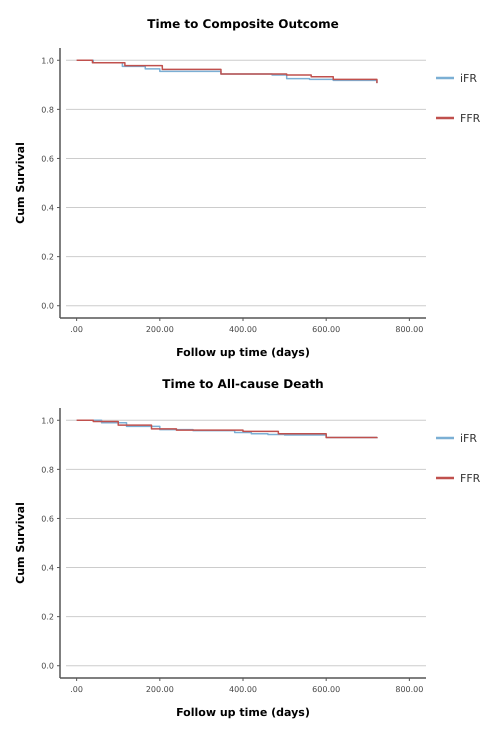 The width and height of the screenshot is (504, 747). What do you see at coordinates (243, 24) in the screenshot?
I see `chart-title: Time to Composite Outcome` at bounding box center [243, 24].